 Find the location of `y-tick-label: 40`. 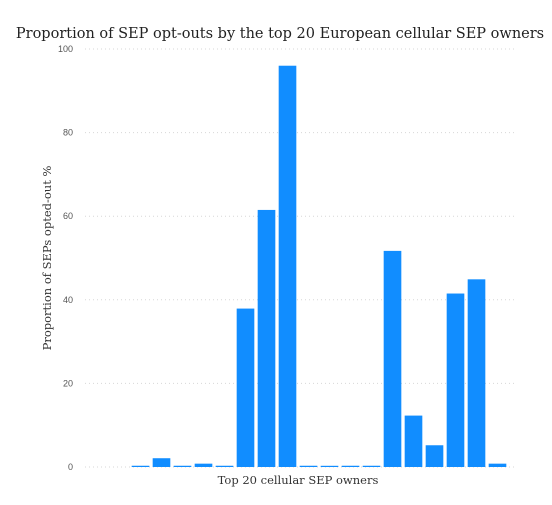

y-tick-label: 40 is located at coordinates (68, 300).